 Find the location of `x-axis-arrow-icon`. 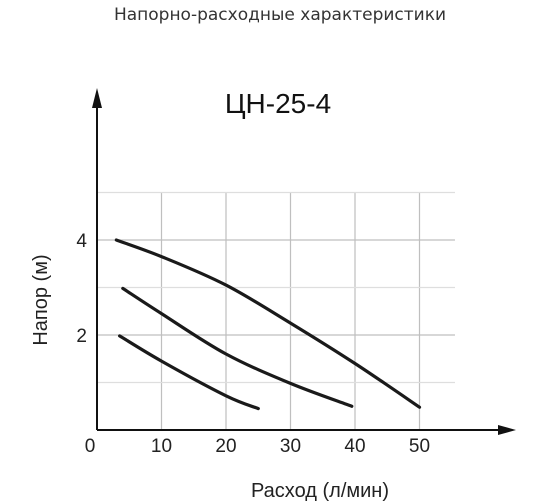

x-axis-arrow-icon is located at coordinates (507, 430).